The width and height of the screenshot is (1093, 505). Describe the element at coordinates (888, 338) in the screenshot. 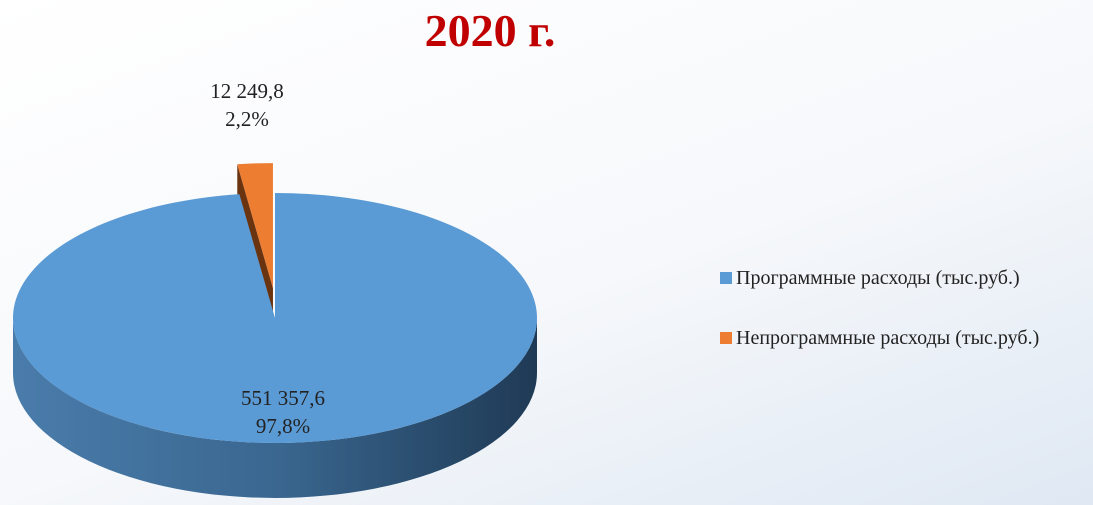

I see `legend-label: Непрограммные расходы (тыс.руб.)` at that location.